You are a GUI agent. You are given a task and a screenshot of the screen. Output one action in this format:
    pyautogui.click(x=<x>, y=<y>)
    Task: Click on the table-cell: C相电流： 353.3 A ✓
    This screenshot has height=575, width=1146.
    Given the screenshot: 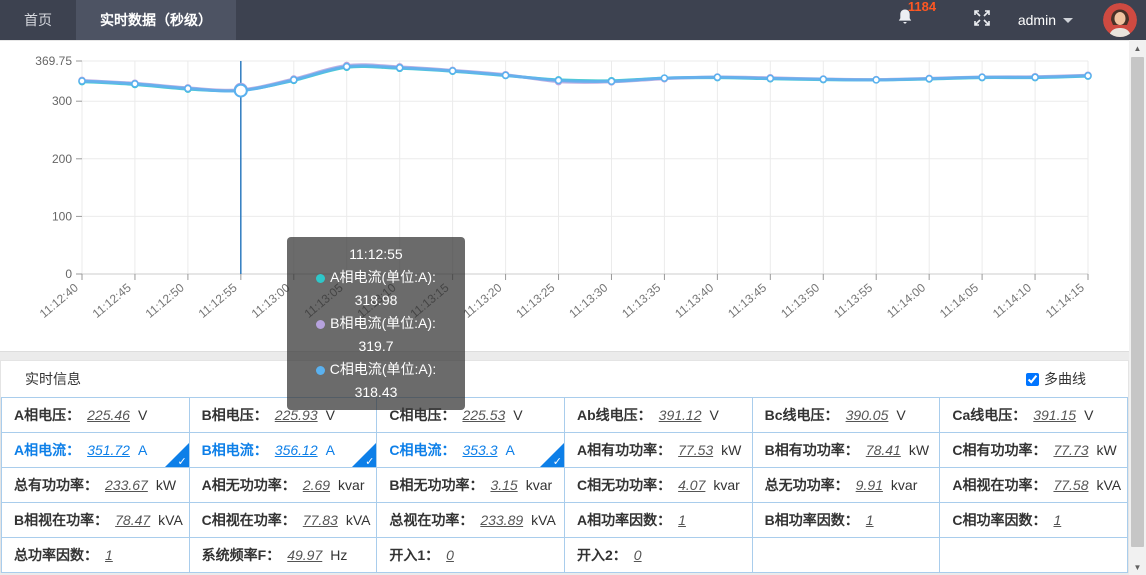 What is the action you would take?
    pyautogui.click(x=471, y=450)
    